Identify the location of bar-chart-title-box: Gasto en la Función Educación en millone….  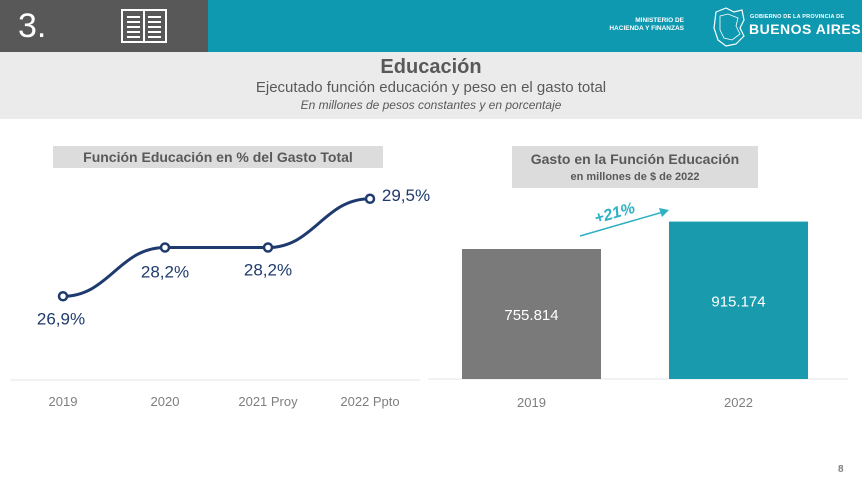
(635, 167).